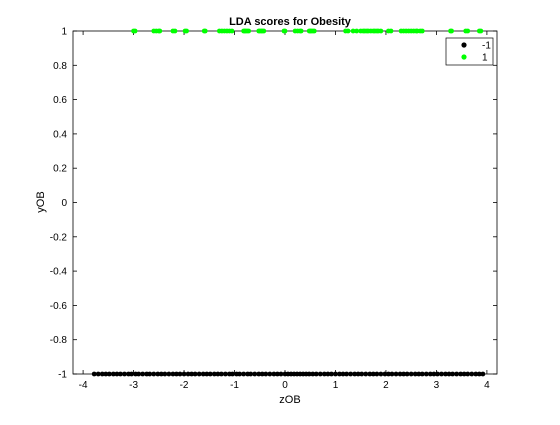 This screenshot has width=560, height=425. Describe the element at coordinates (41, 201) in the screenshot. I see `y-axis-label: yOB` at that location.